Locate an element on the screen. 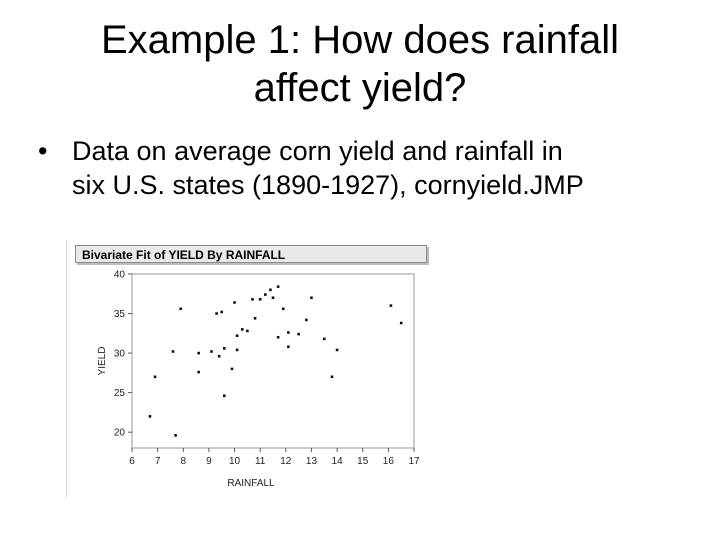  x-tick-label: 10 is located at coordinates (235, 461).